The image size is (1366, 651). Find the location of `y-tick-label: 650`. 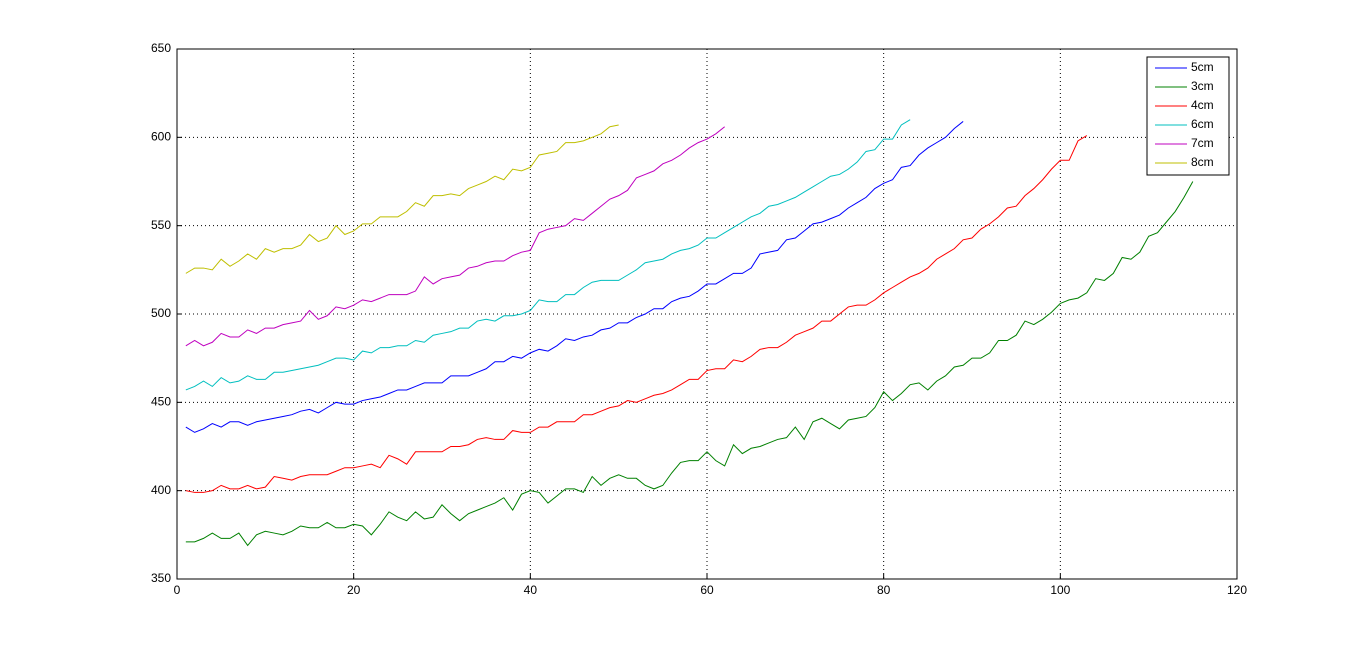

y-tick-label: 650 is located at coordinates (161, 48).